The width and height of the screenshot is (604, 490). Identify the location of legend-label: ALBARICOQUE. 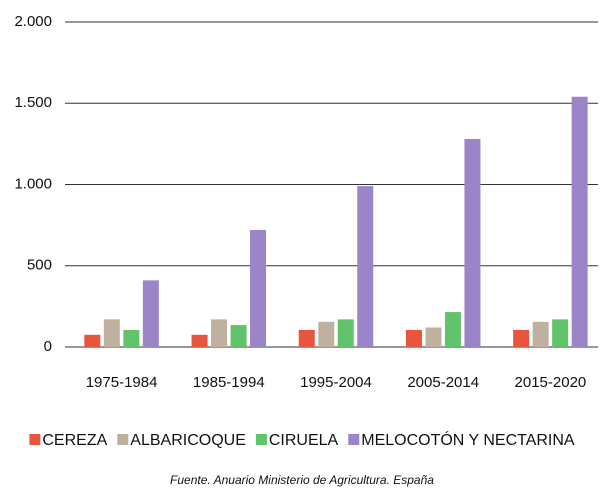
(188, 440).